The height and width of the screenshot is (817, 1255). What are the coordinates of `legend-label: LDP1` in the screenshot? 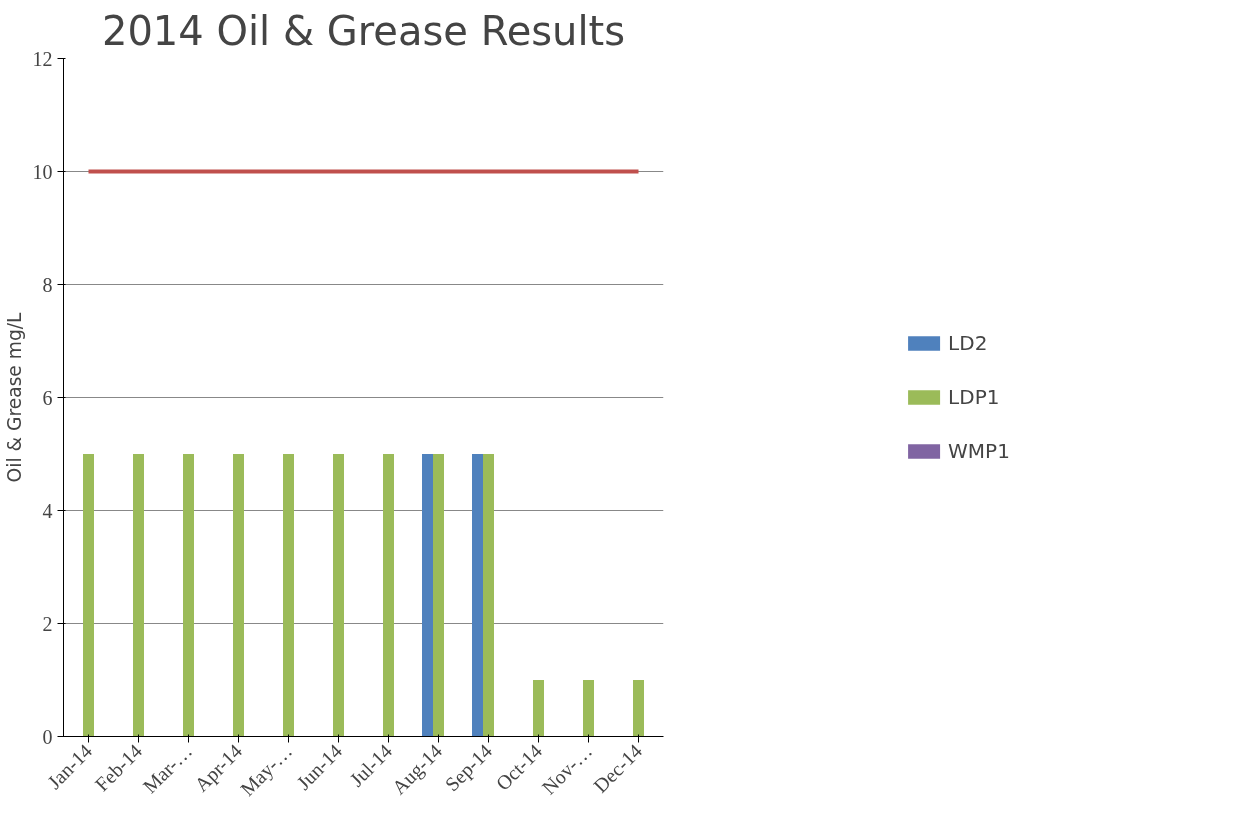 It's located at (974, 397).